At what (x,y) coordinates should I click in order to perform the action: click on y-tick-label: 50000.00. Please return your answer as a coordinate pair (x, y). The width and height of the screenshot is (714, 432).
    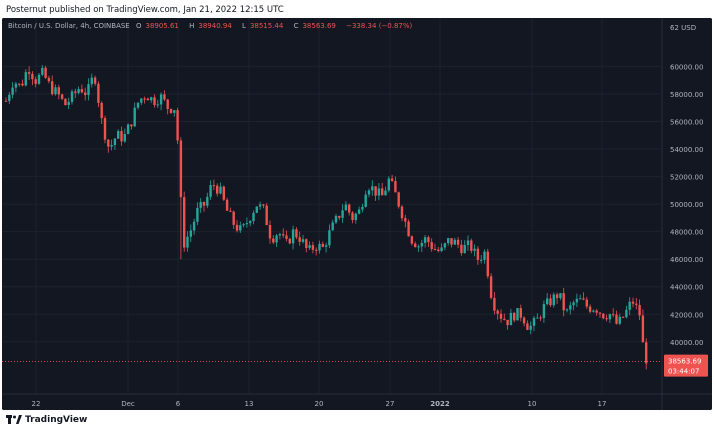
    Looking at the image, I should click on (686, 205).